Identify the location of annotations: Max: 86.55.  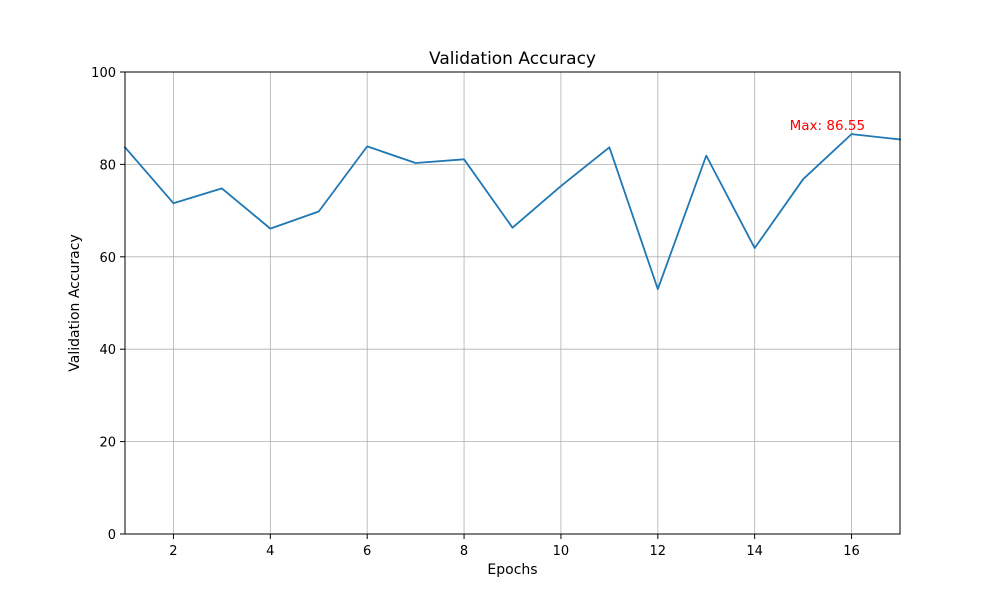
(827, 126).